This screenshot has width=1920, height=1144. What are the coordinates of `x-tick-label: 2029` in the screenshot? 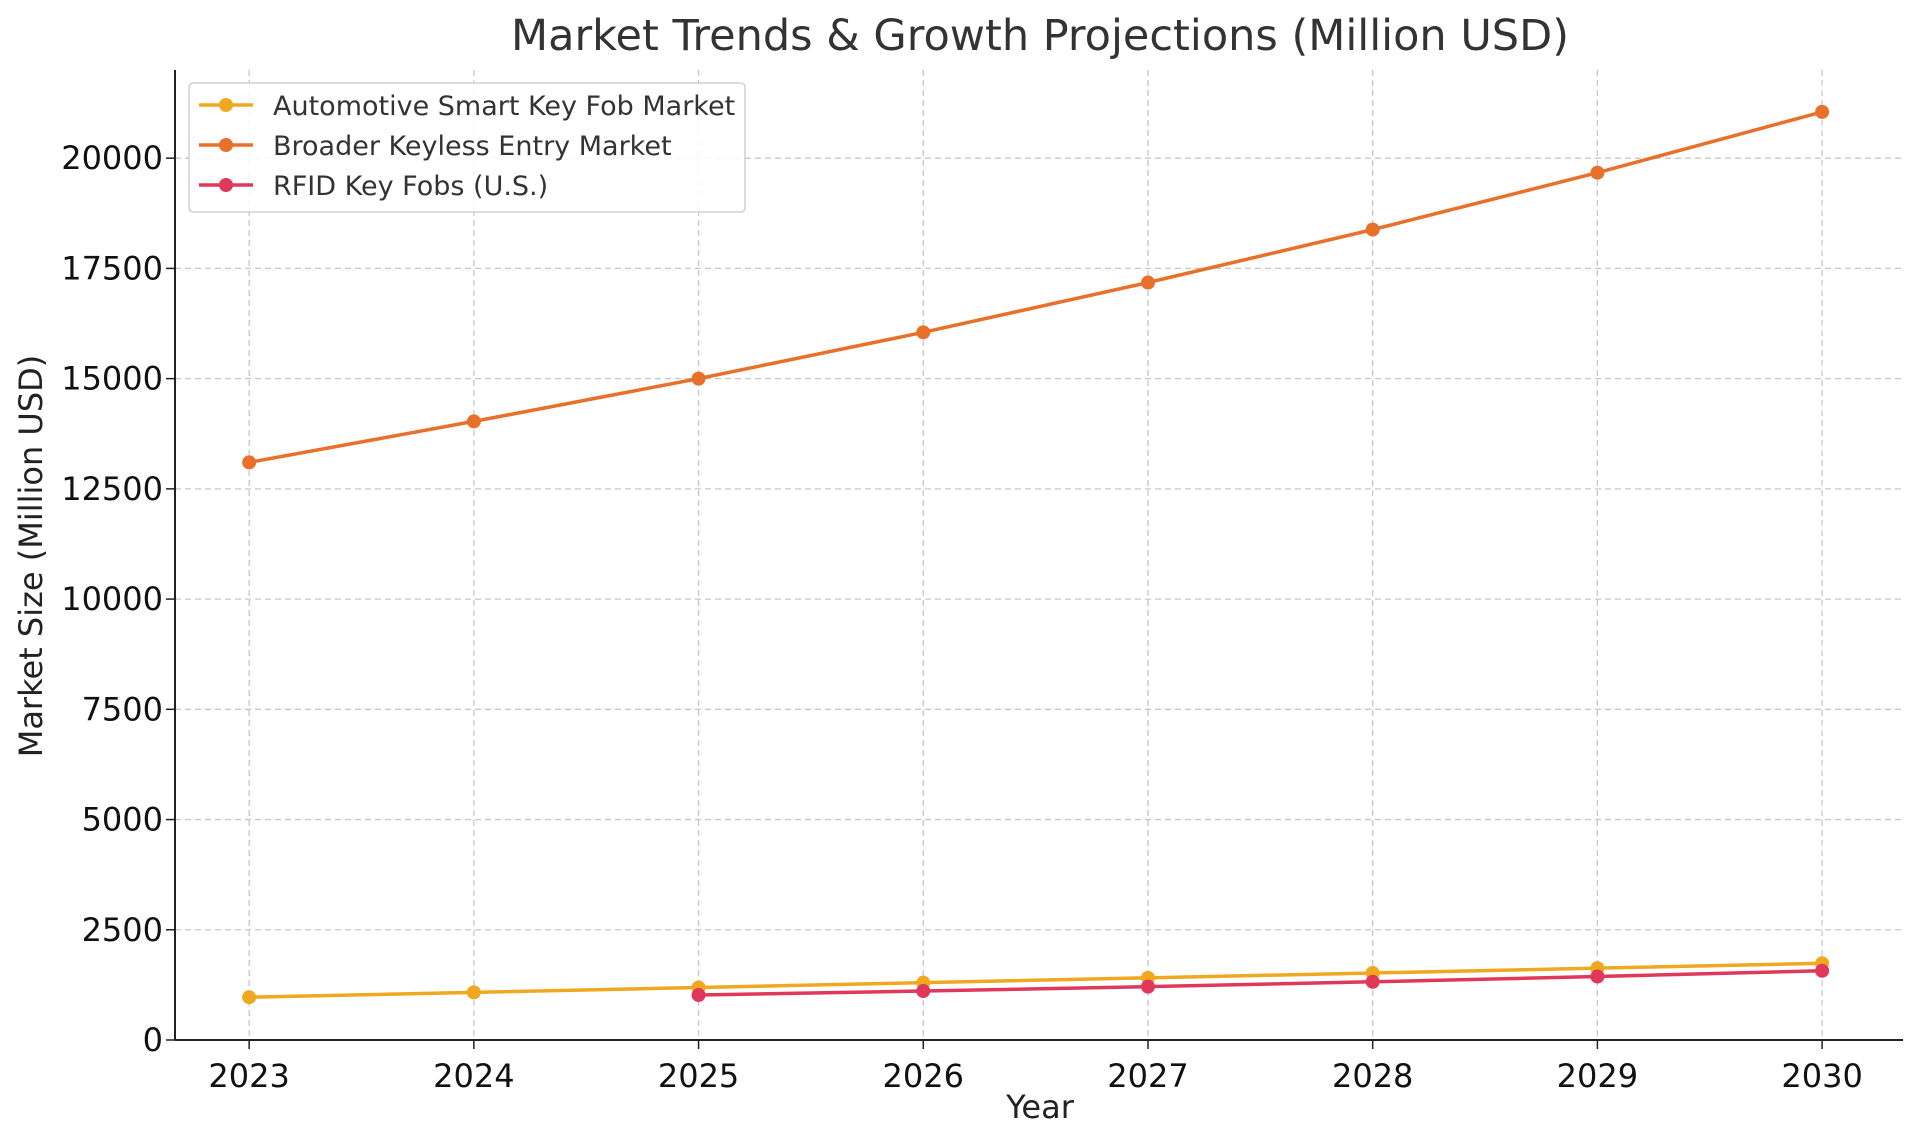 It's located at (1597, 1076).